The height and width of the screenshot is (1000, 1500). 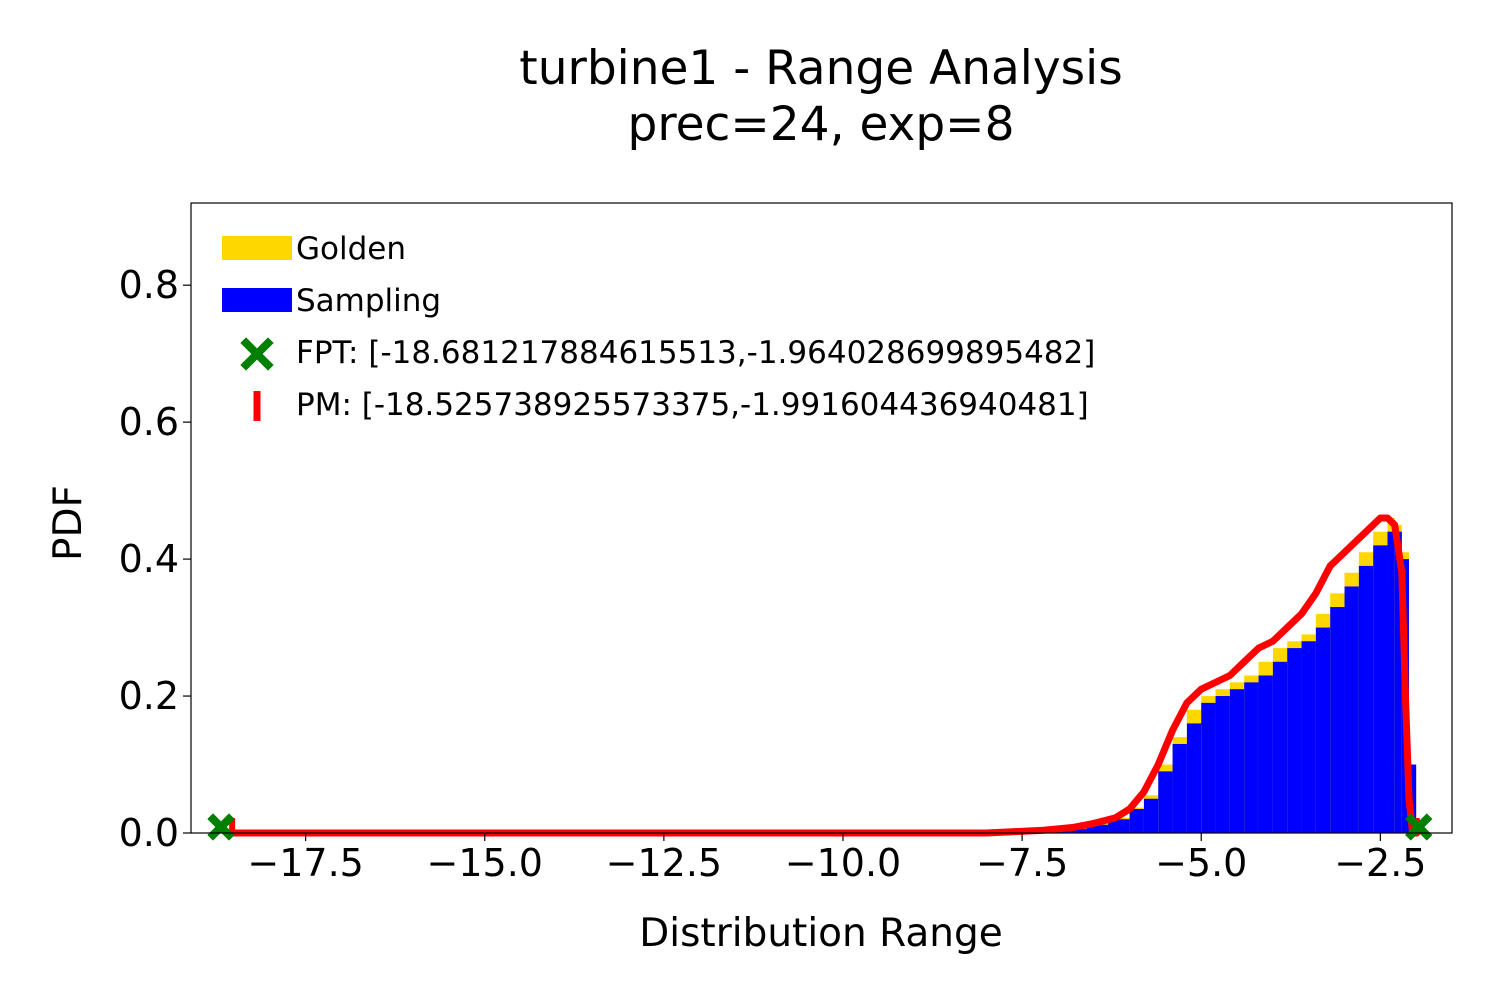 I want to click on range-markers, so click(x=820, y=827).